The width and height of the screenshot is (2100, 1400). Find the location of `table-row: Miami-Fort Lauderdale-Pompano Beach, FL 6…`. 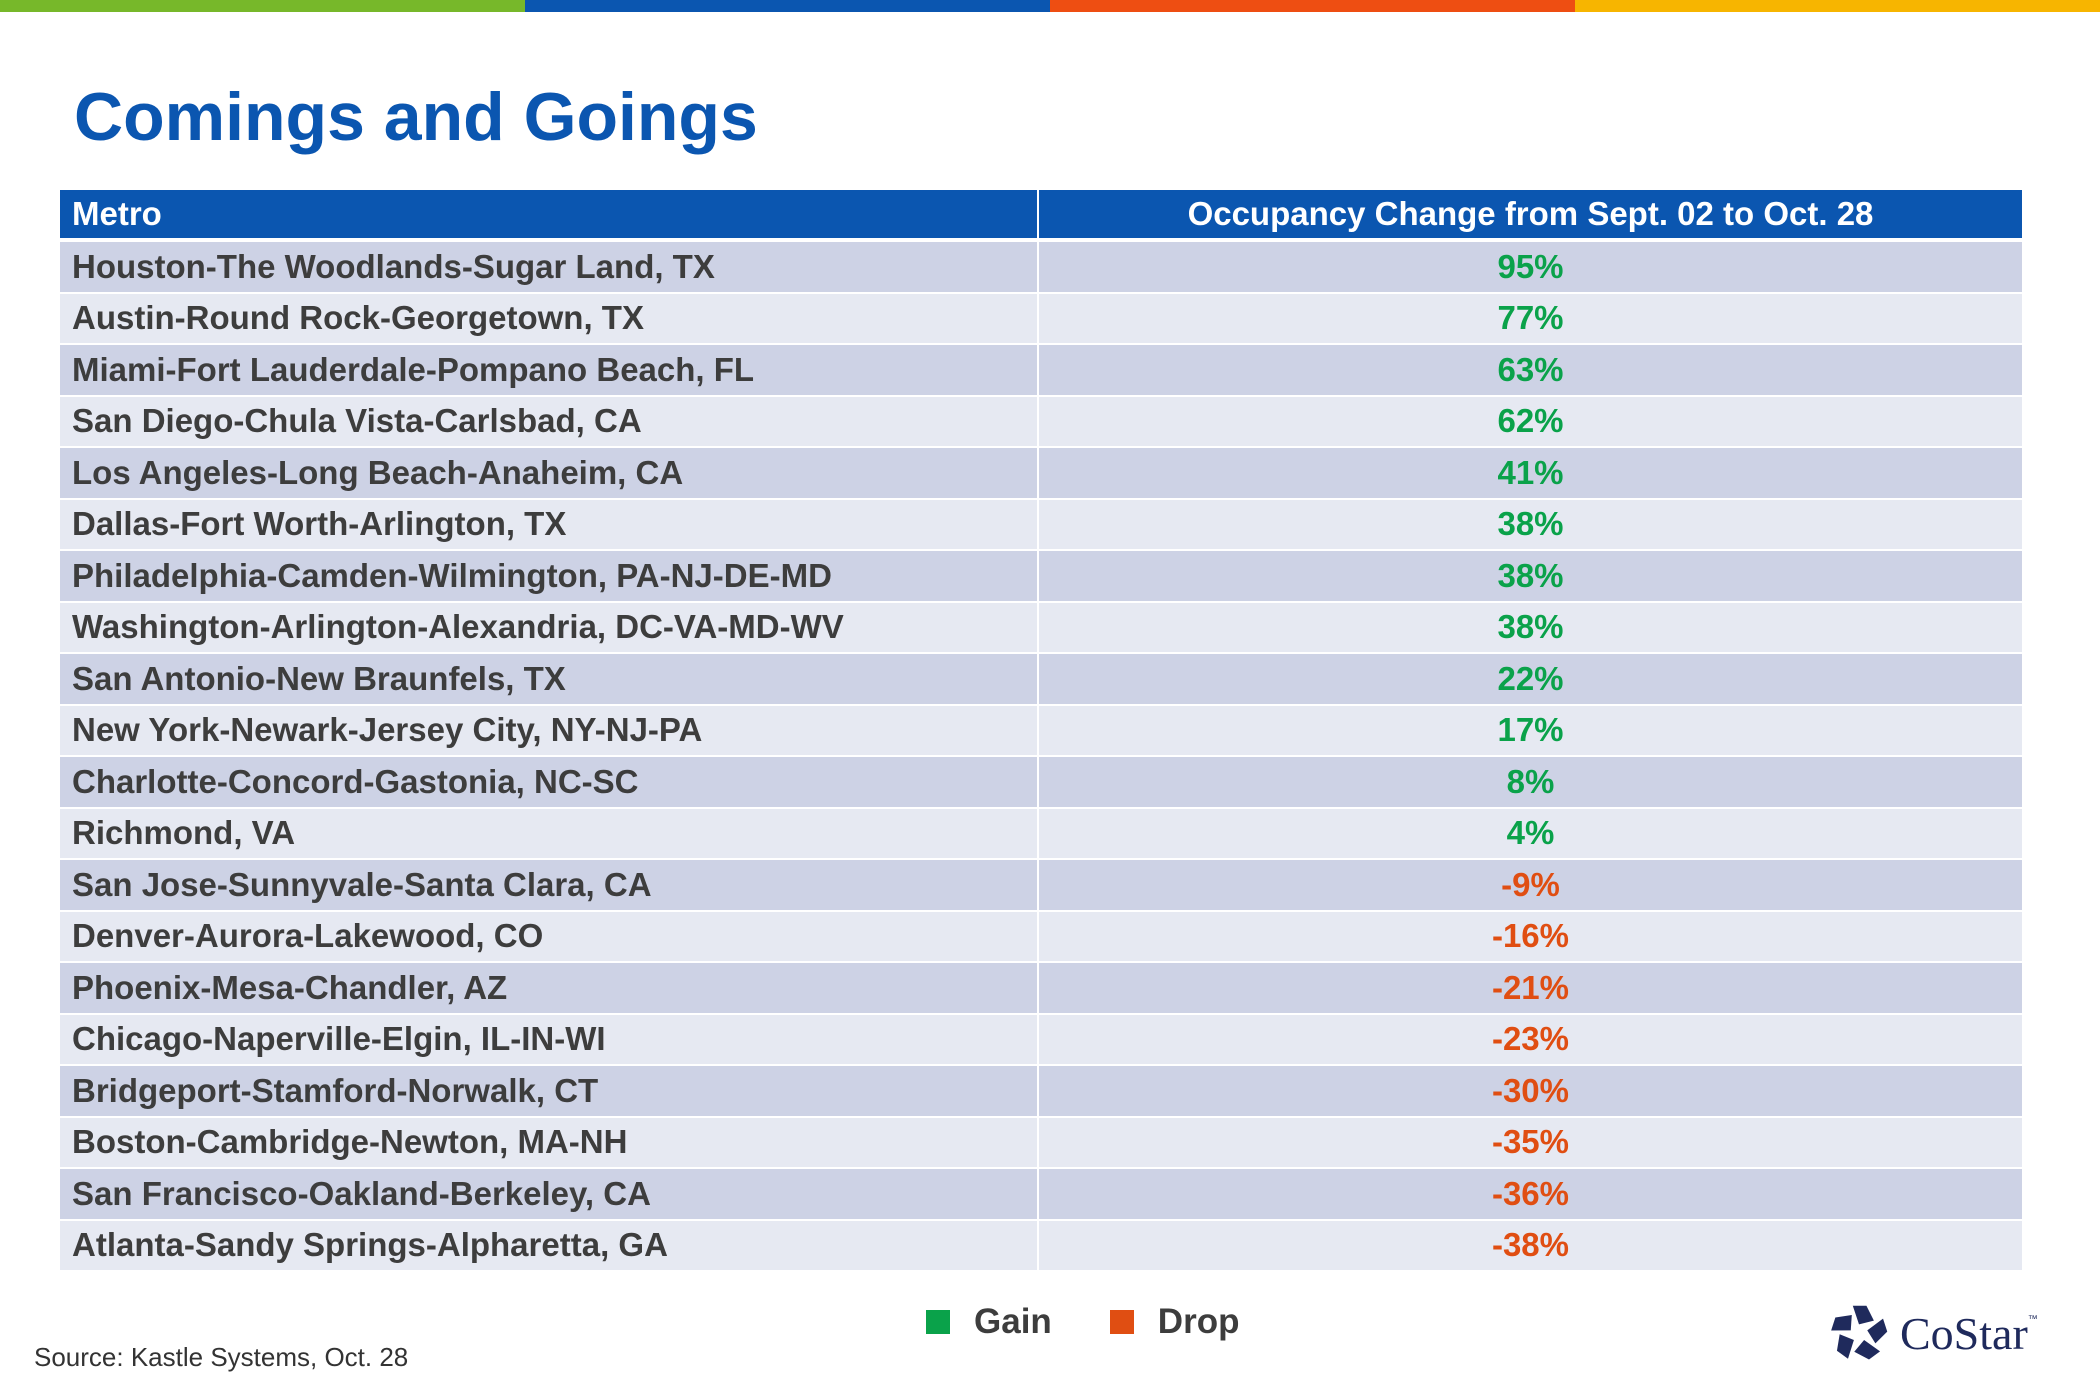

table-row: Miami-Fort Lauderdale-Pompano Beach, FL 6… is located at coordinates (1041, 370).